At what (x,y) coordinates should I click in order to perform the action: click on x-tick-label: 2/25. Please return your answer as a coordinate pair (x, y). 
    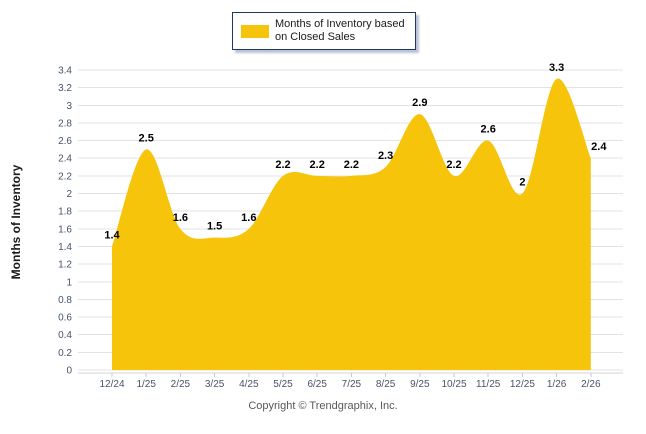
    Looking at the image, I should click on (181, 384).